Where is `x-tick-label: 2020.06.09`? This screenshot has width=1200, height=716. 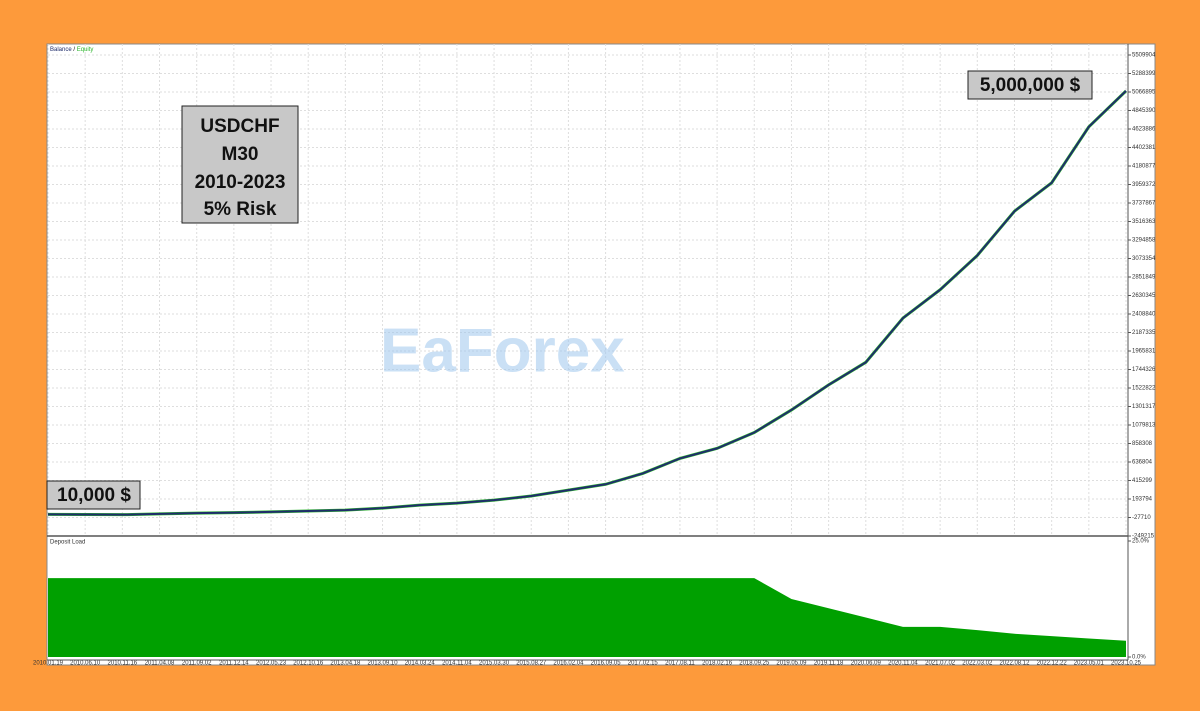
x-tick-label: 2020.06.09 is located at coordinates (866, 664).